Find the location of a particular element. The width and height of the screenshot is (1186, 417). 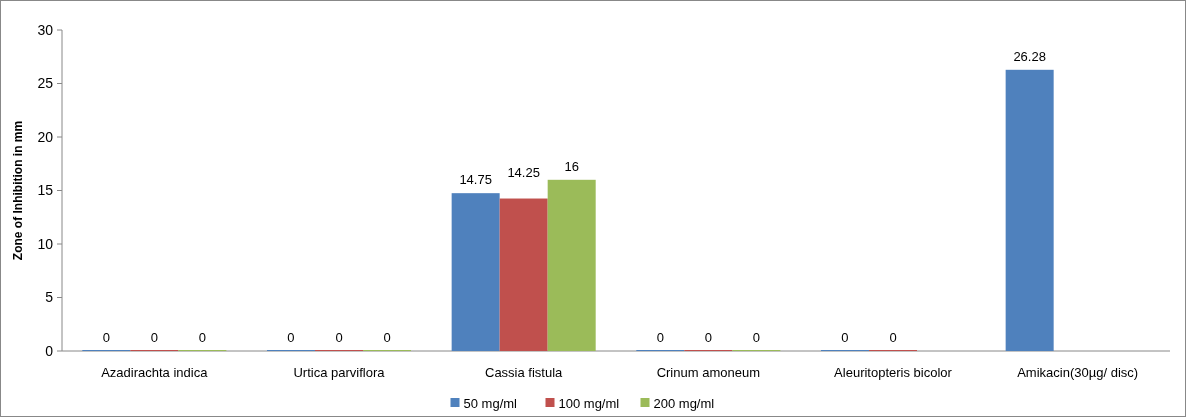

x-tick-label: Azadirachta indica is located at coordinates (155, 372).